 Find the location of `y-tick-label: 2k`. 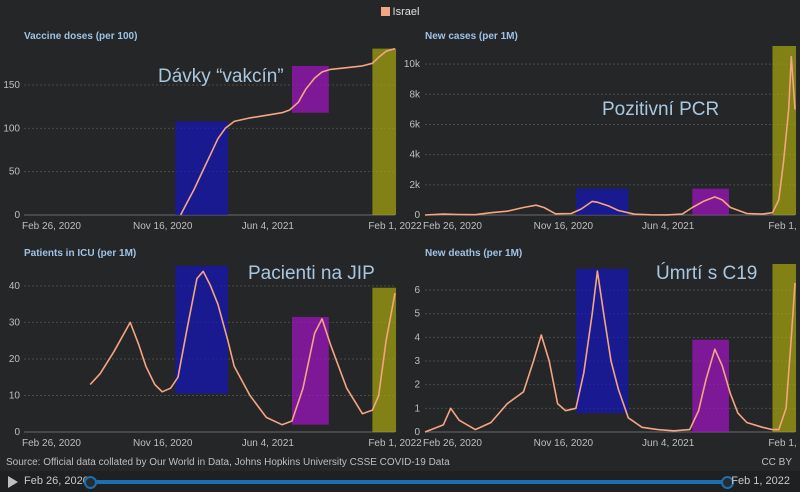

y-tick-label: 2k is located at coordinates (415, 185).